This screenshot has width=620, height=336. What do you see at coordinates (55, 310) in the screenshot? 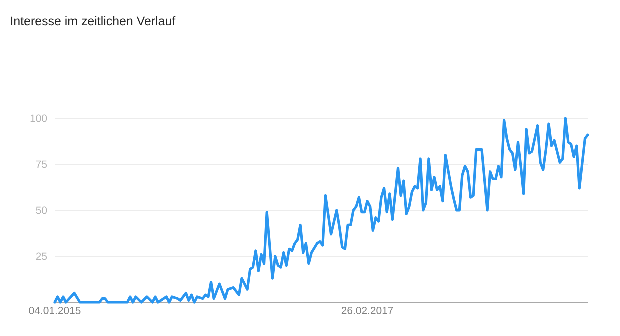
I see `x-tick-label: 04.01.2015` at bounding box center [55, 310].